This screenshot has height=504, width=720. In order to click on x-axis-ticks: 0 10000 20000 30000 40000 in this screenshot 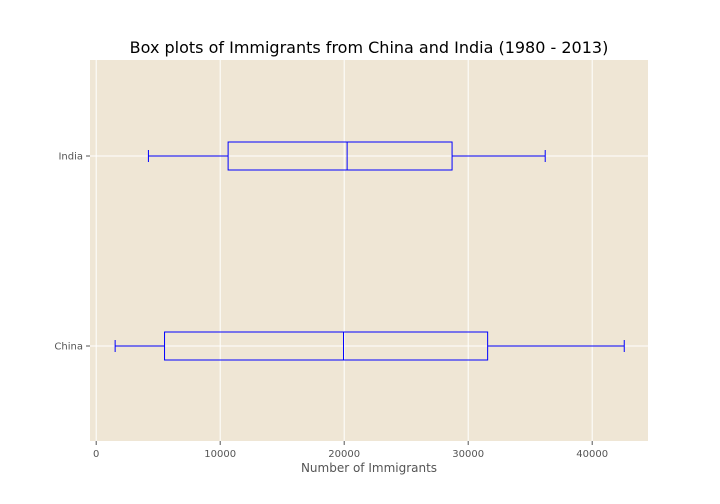, I will do `click(350, 450)`.